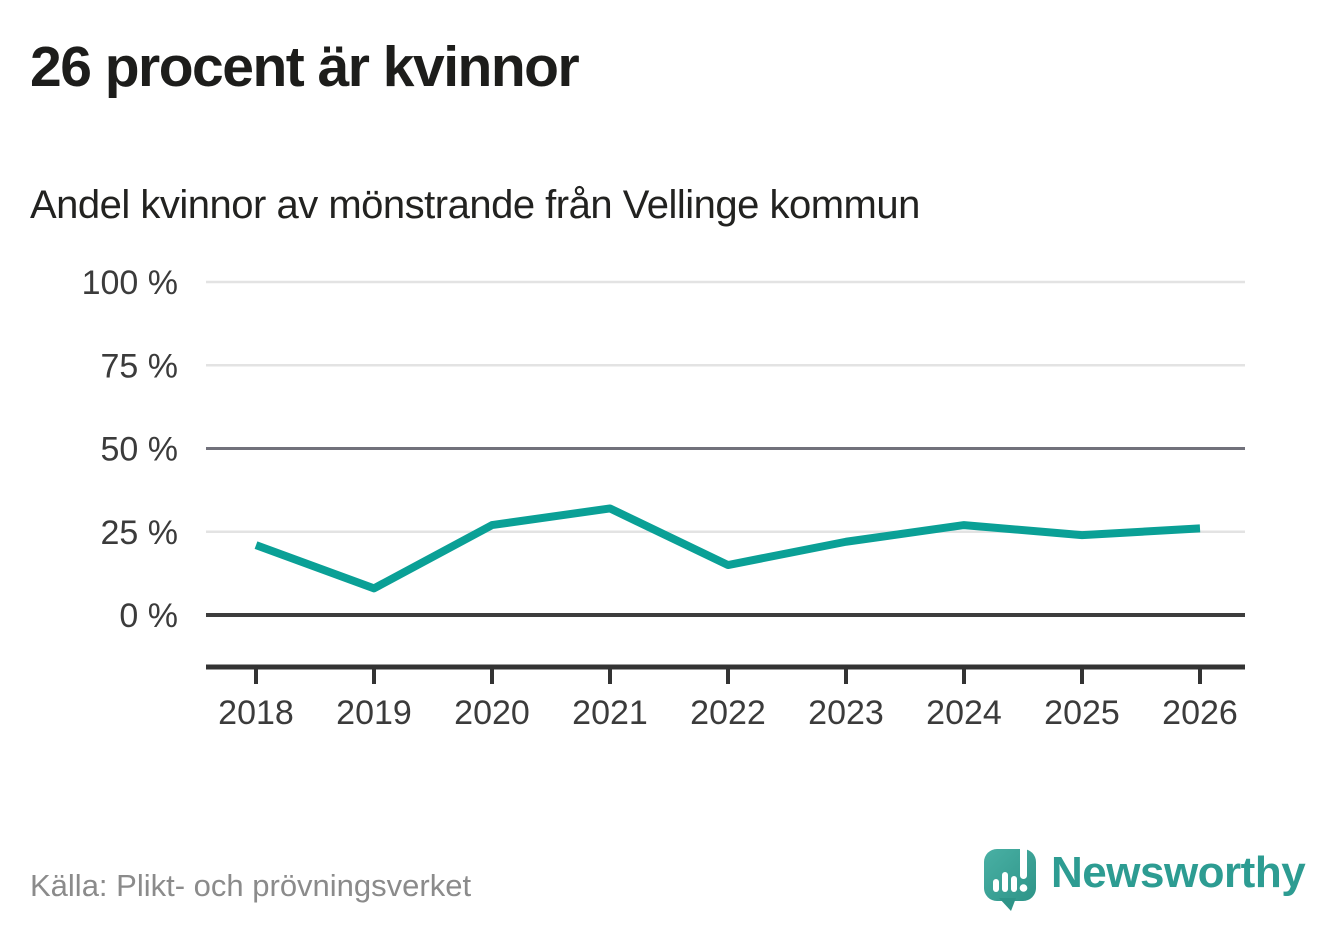 The image size is (1322, 939). What do you see at coordinates (1010, 875) in the screenshot?
I see `logo-speech-bubble` at bounding box center [1010, 875].